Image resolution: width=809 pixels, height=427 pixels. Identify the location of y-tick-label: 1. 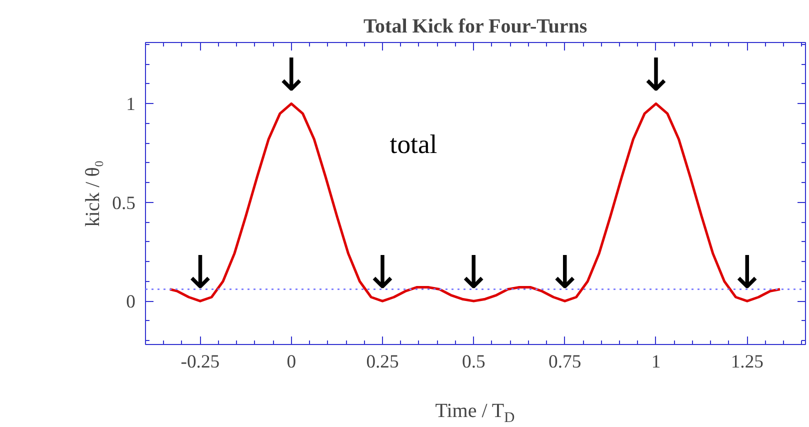
(131, 105).